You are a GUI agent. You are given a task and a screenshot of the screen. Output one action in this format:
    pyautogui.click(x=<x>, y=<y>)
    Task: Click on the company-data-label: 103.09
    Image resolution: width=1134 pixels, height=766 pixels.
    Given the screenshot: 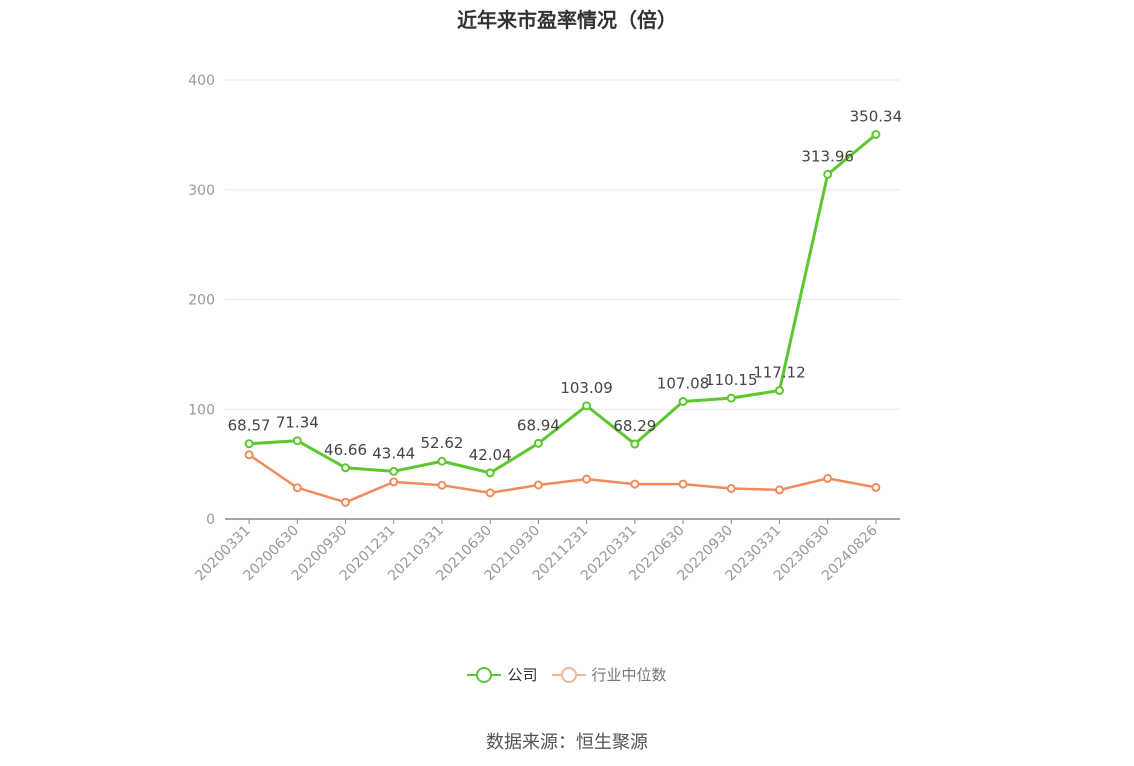 What is the action you would take?
    pyautogui.click(x=586, y=388)
    